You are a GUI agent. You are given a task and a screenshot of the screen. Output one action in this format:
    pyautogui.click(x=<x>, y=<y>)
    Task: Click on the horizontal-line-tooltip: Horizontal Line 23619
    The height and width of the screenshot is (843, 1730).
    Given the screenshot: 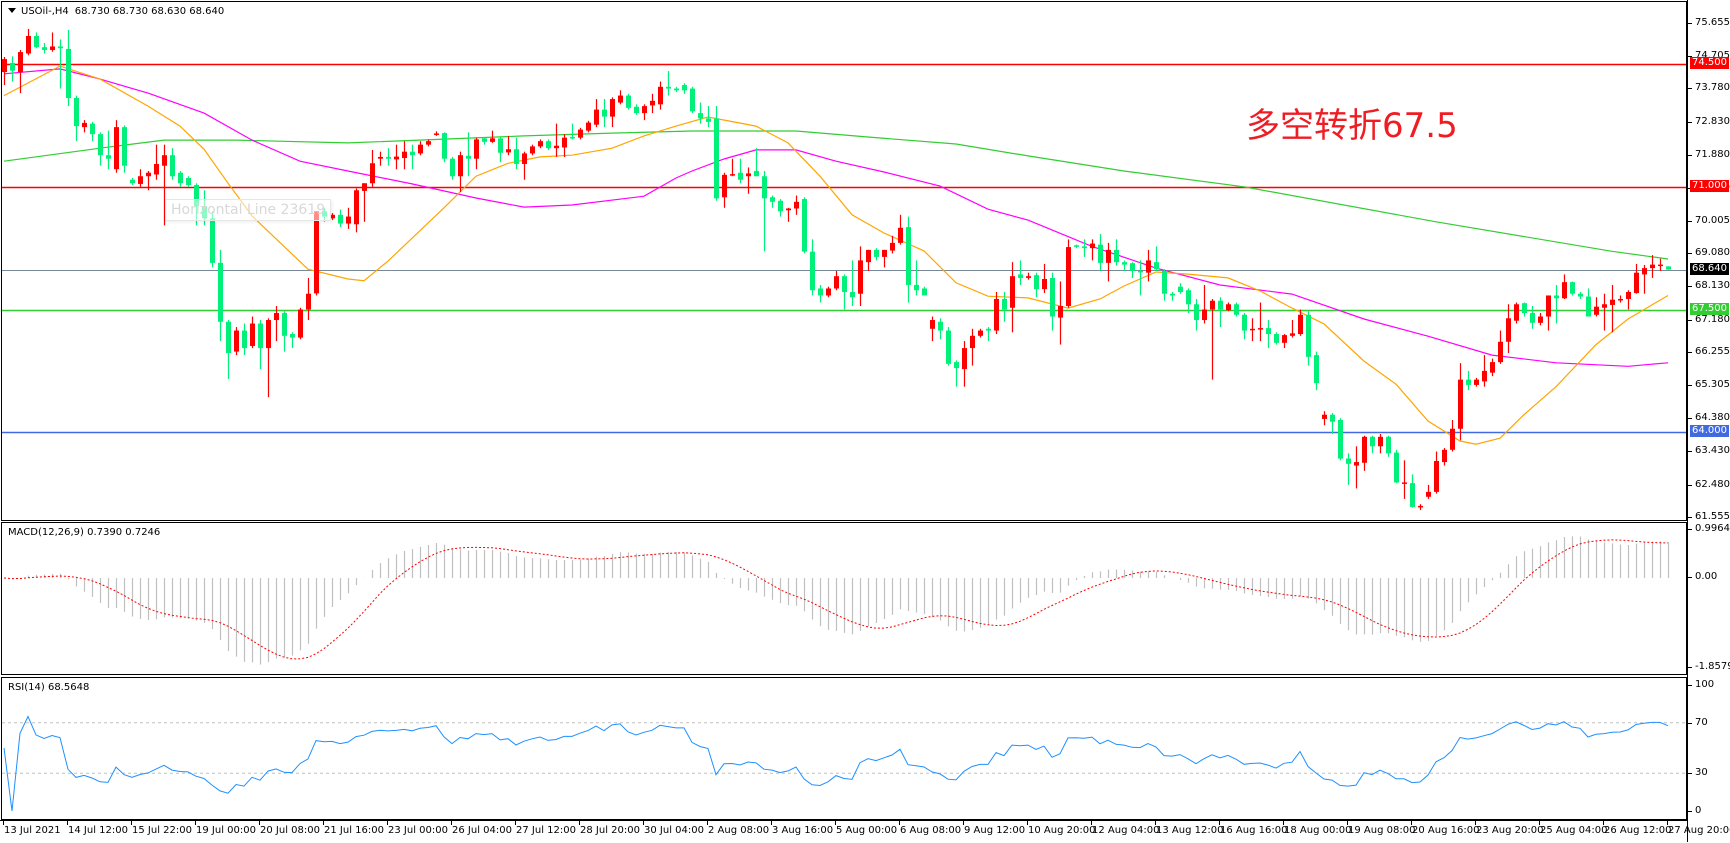 What is the action you would take?
    pyautogui.click(x=248, y=210)
    